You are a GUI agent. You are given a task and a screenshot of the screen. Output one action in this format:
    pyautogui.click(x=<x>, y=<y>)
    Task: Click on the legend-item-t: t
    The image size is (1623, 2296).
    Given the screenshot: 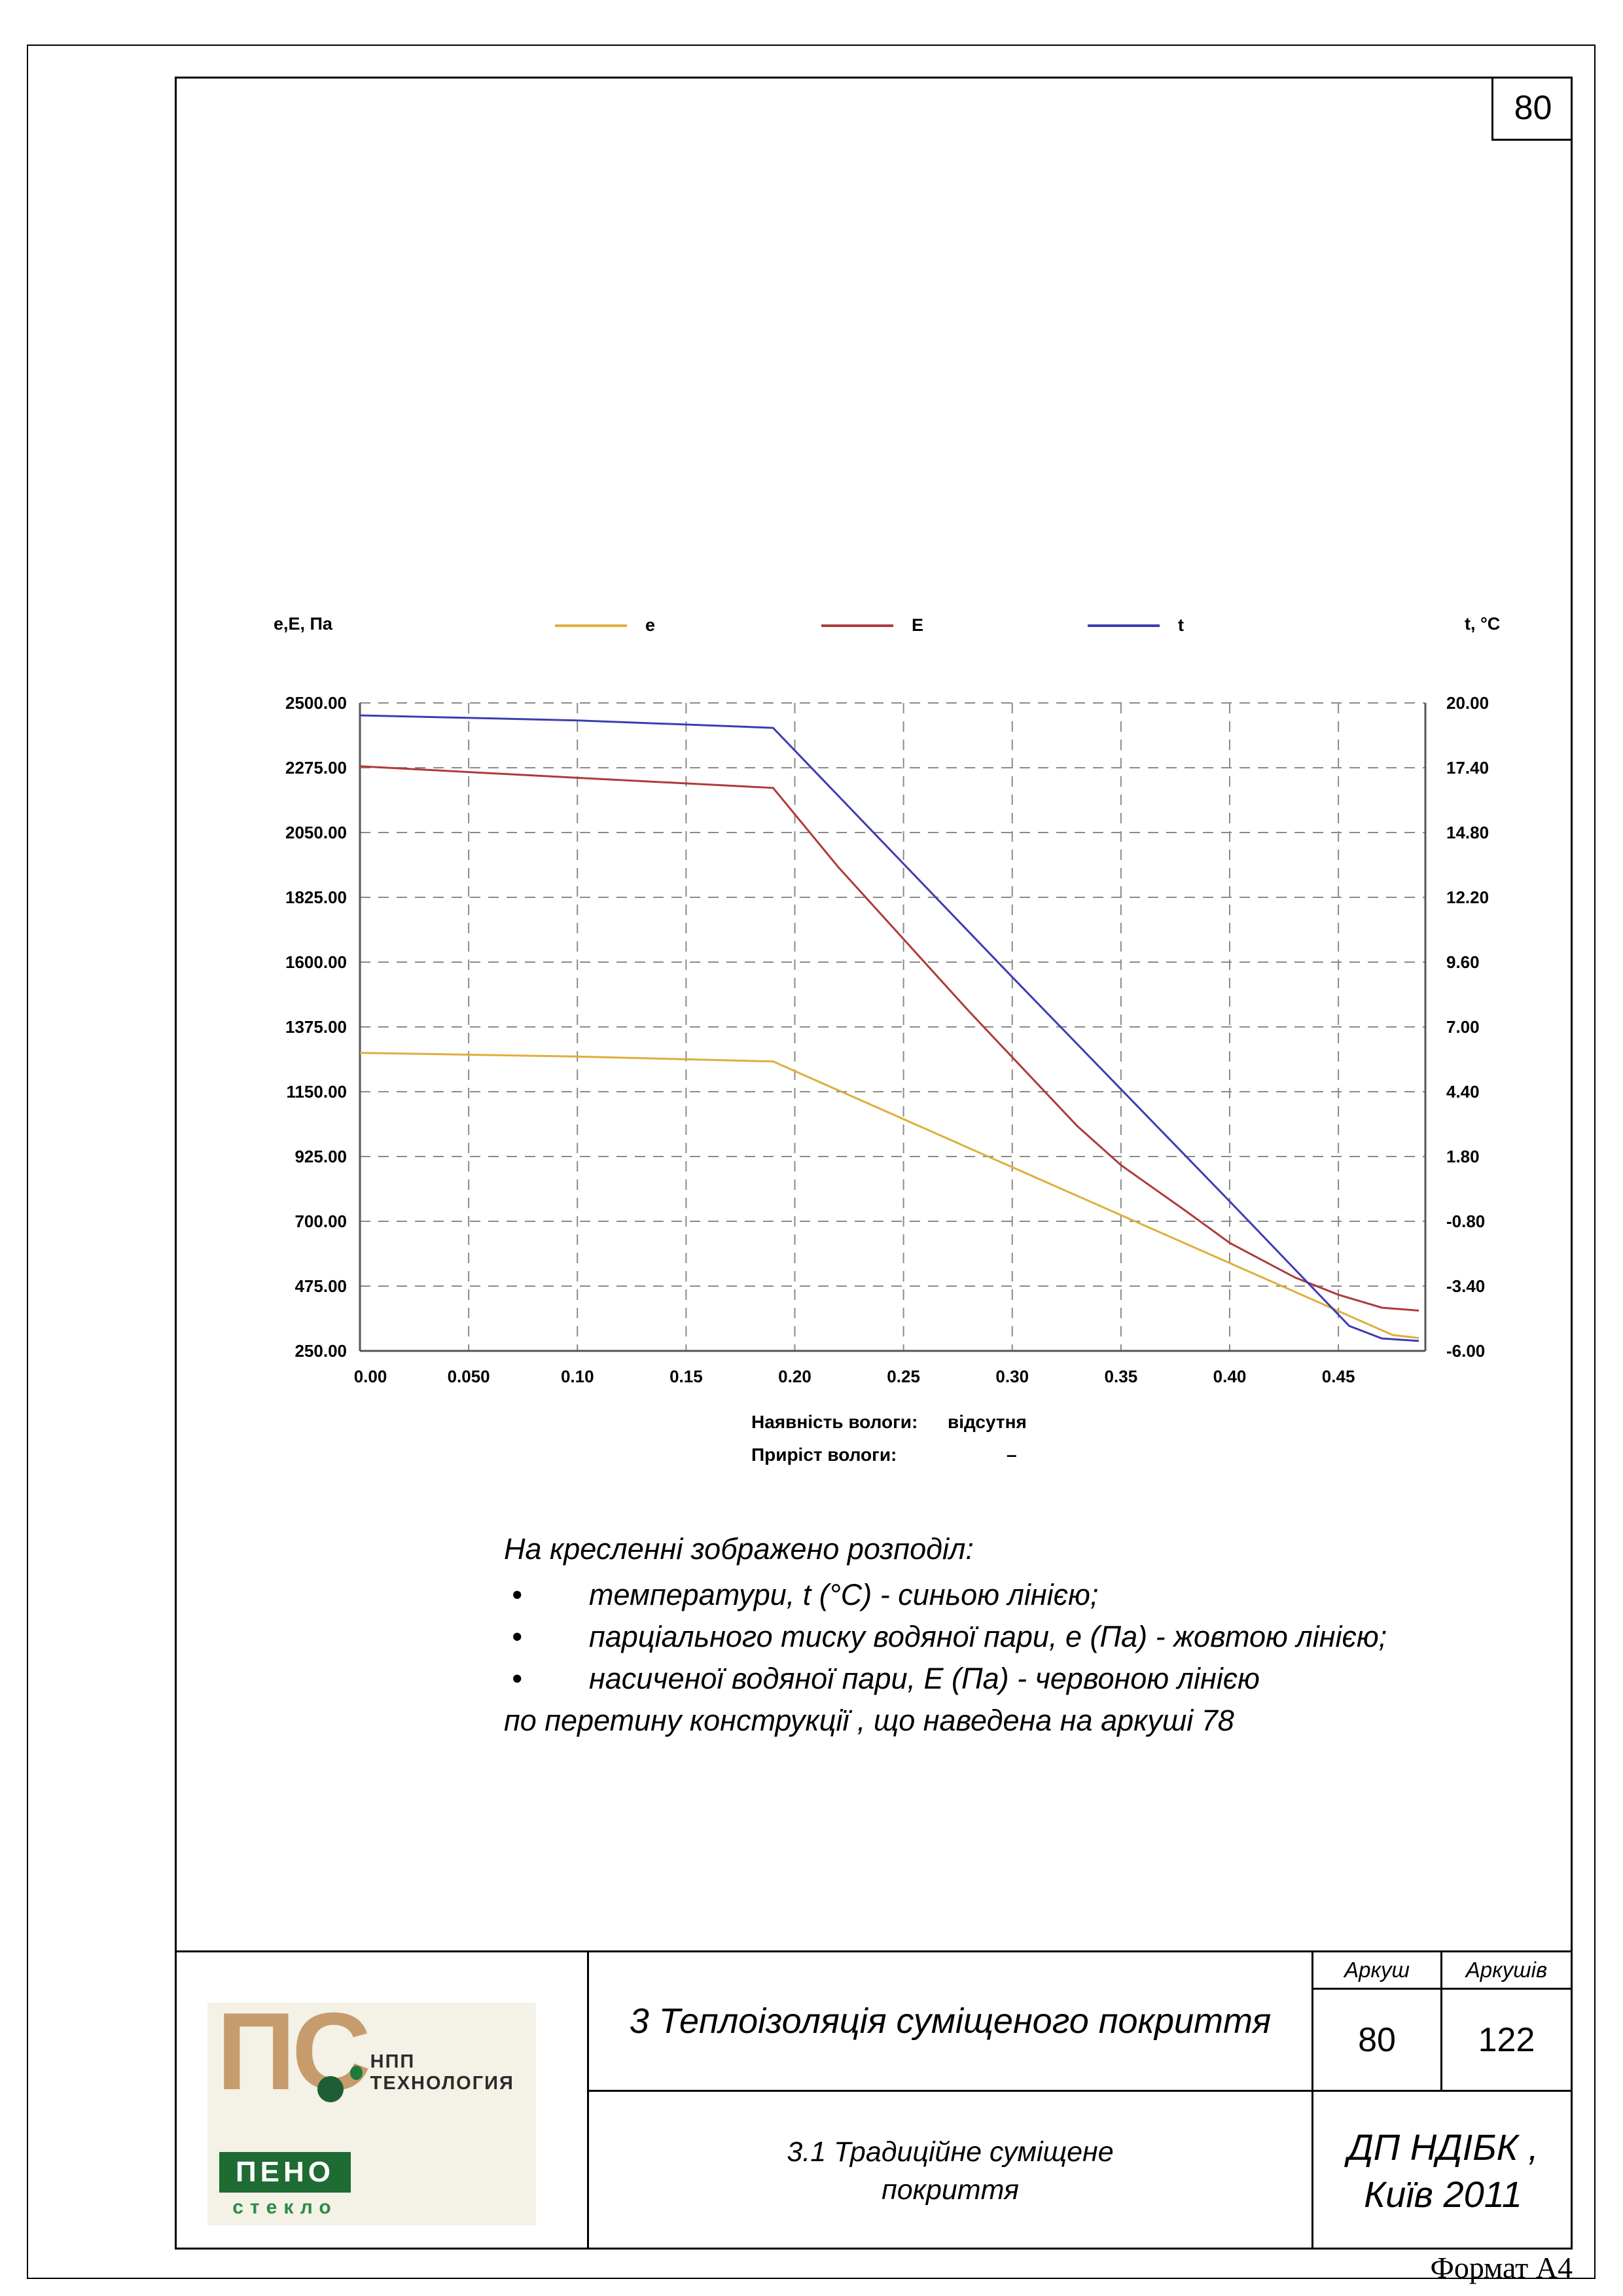 What is the action you would take?
    pyautogui.click(x=1136, y=625)
    